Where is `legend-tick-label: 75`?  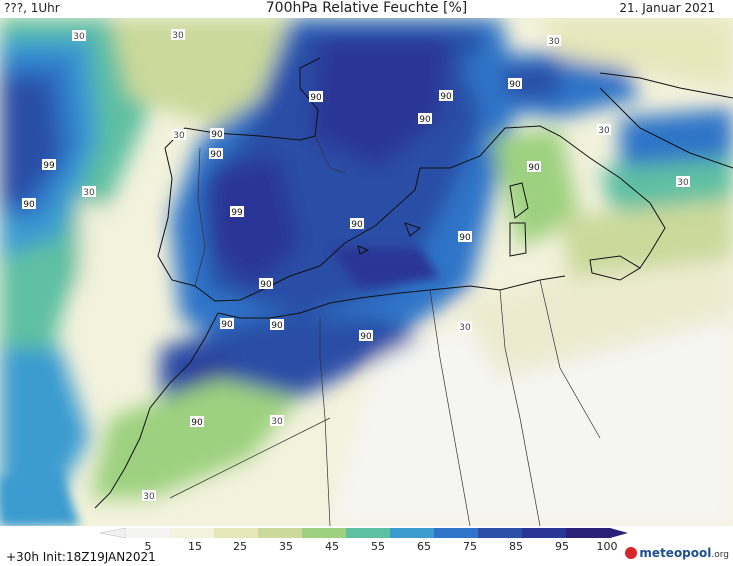 legend-tick-label: 75 is located at coordinates (470, 546).